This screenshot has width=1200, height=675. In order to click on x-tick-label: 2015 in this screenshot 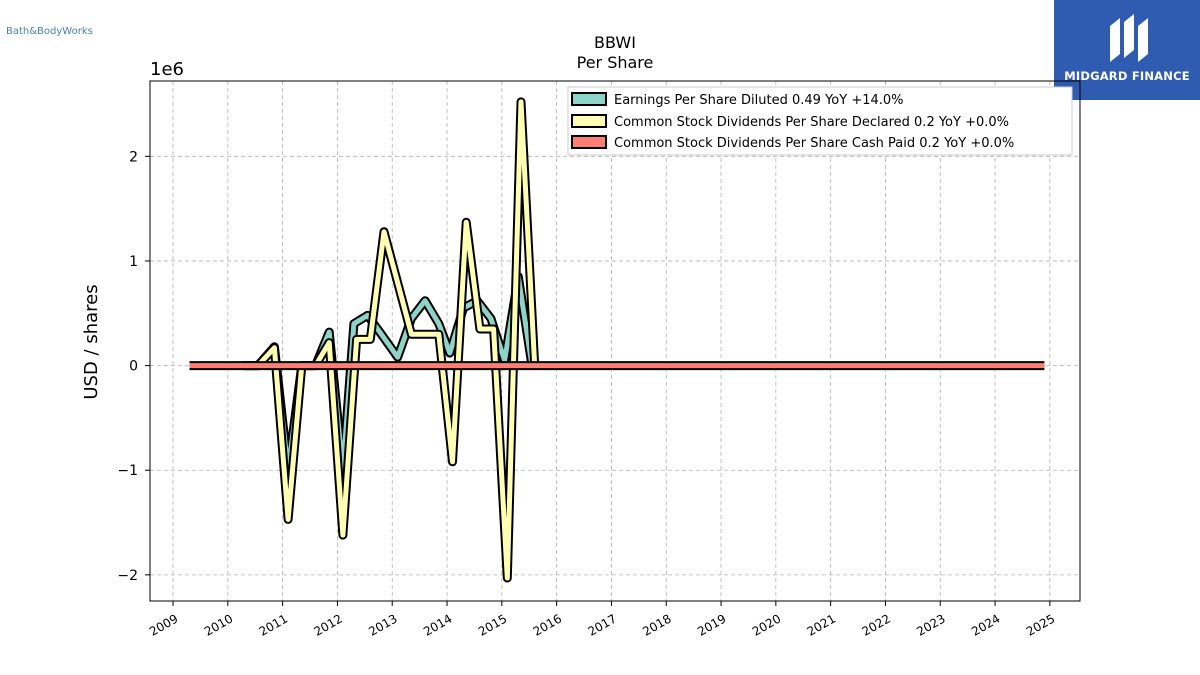, I will do `click(492, 624)`.